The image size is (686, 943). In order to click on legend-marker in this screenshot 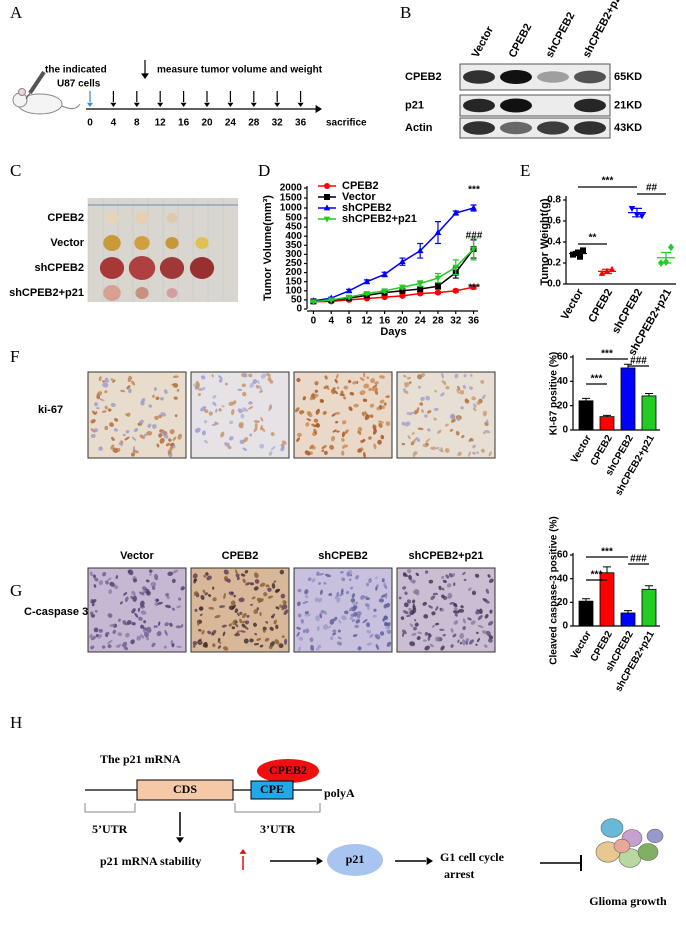, I will do `click(327, 197)`.